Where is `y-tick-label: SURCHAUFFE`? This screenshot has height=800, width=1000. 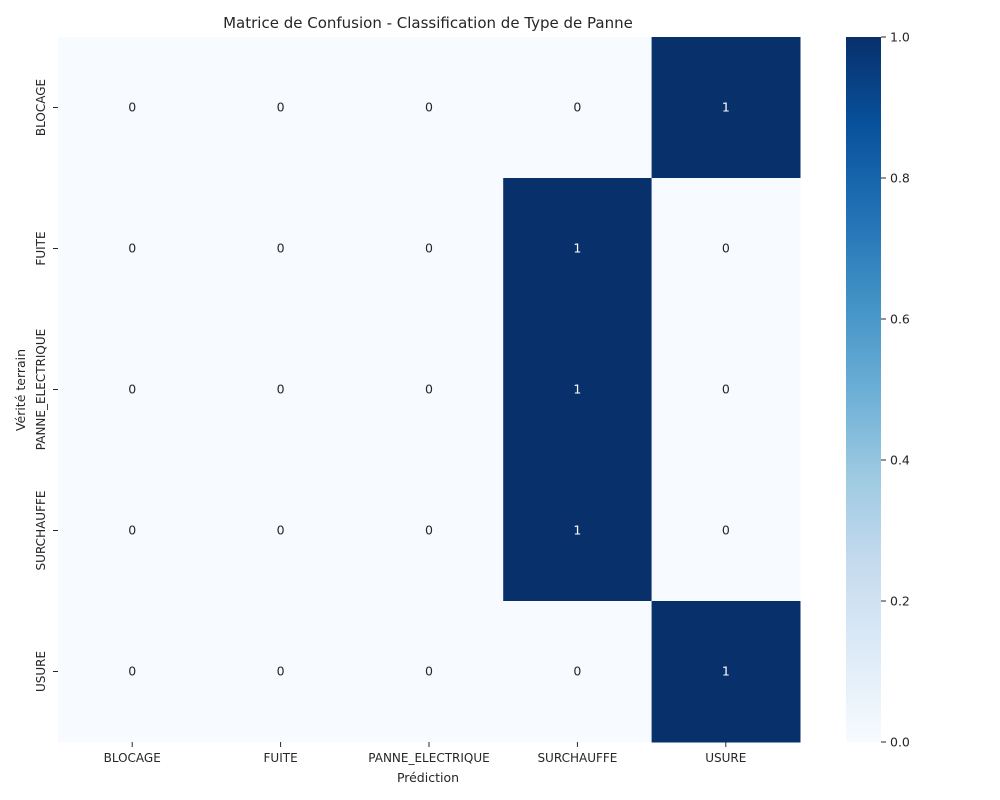
y-tick-label: SURCHAUFFE is located at coordinates (41, 531).